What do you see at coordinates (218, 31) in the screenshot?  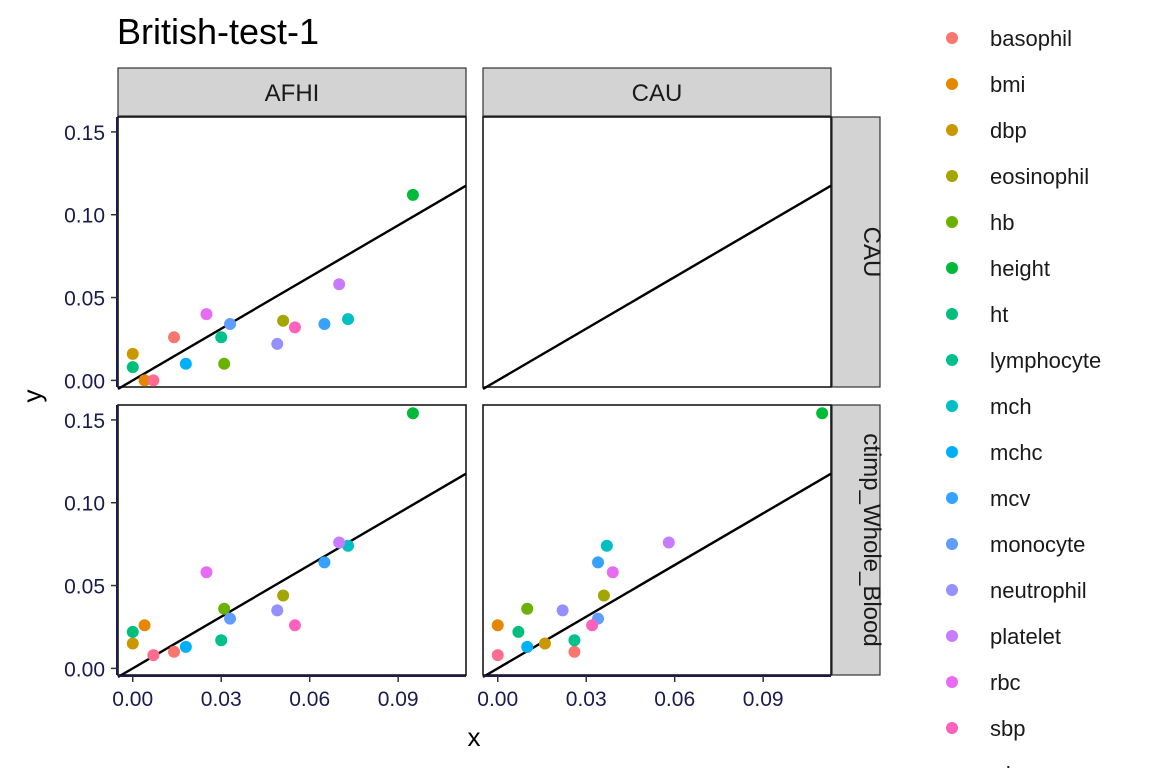 I see `chart-title: British-test-1` at bounding box center [218, 31].